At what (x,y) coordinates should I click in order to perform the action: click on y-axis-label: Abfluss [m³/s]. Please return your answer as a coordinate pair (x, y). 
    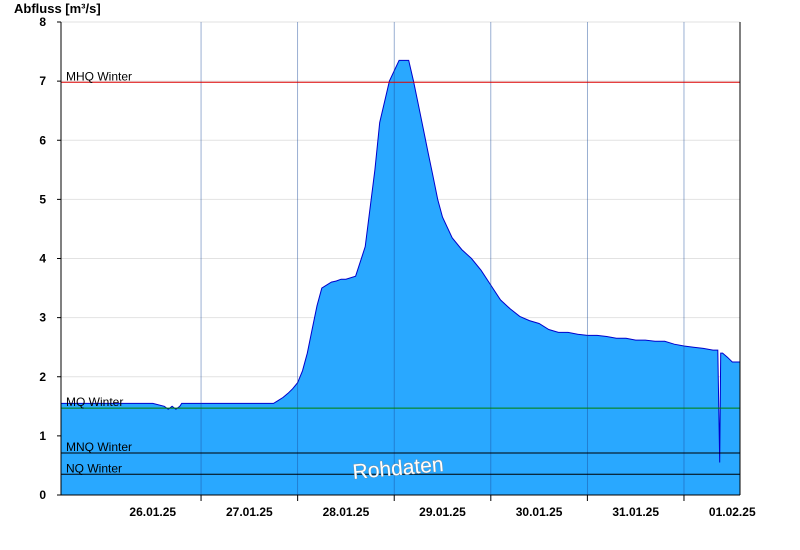
    Looking at the image, I should click on (57, 8).